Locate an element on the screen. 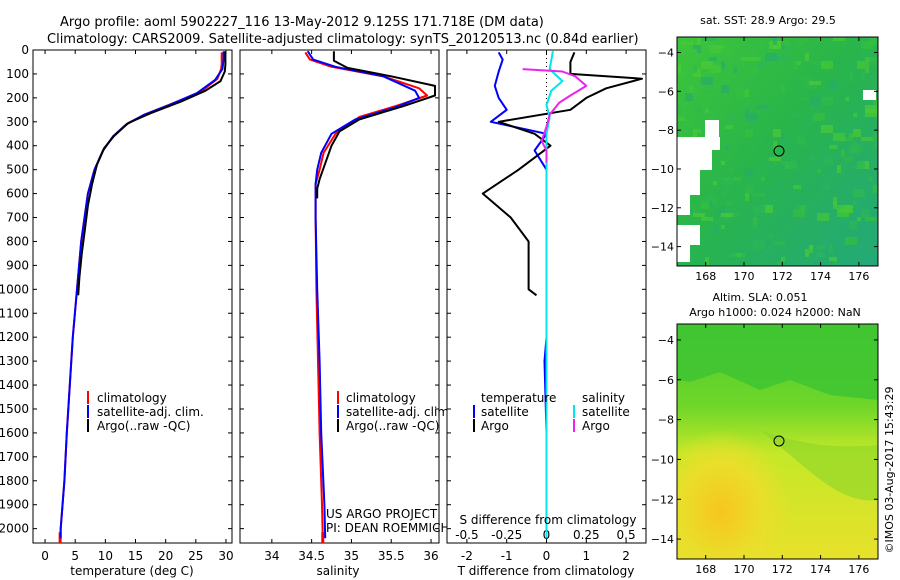 Image resolution: width=900 pixels, height=580 pixels. temperature-xtick-label-30: 30 is located at coordinates (225, 556).